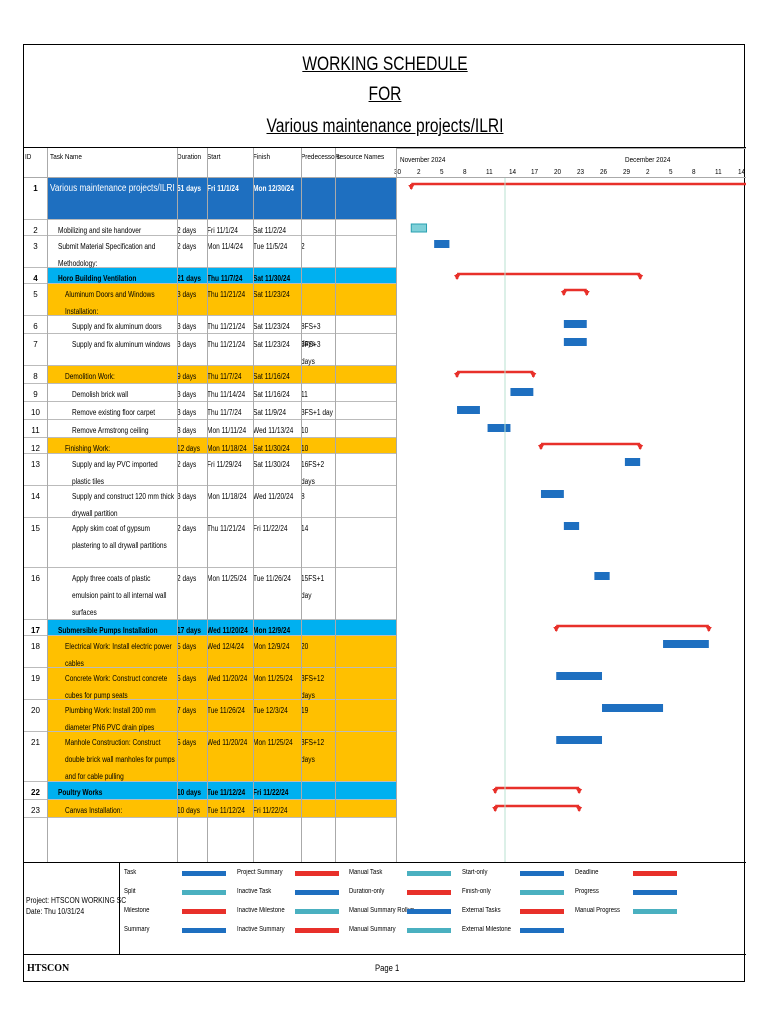 The height and width of the screenshot is (1024, 768). What do you see at coordinates (226, 344) in the screenshot?
I see `task-start: Thu 11/21/24` at bounding box center [226, 344].